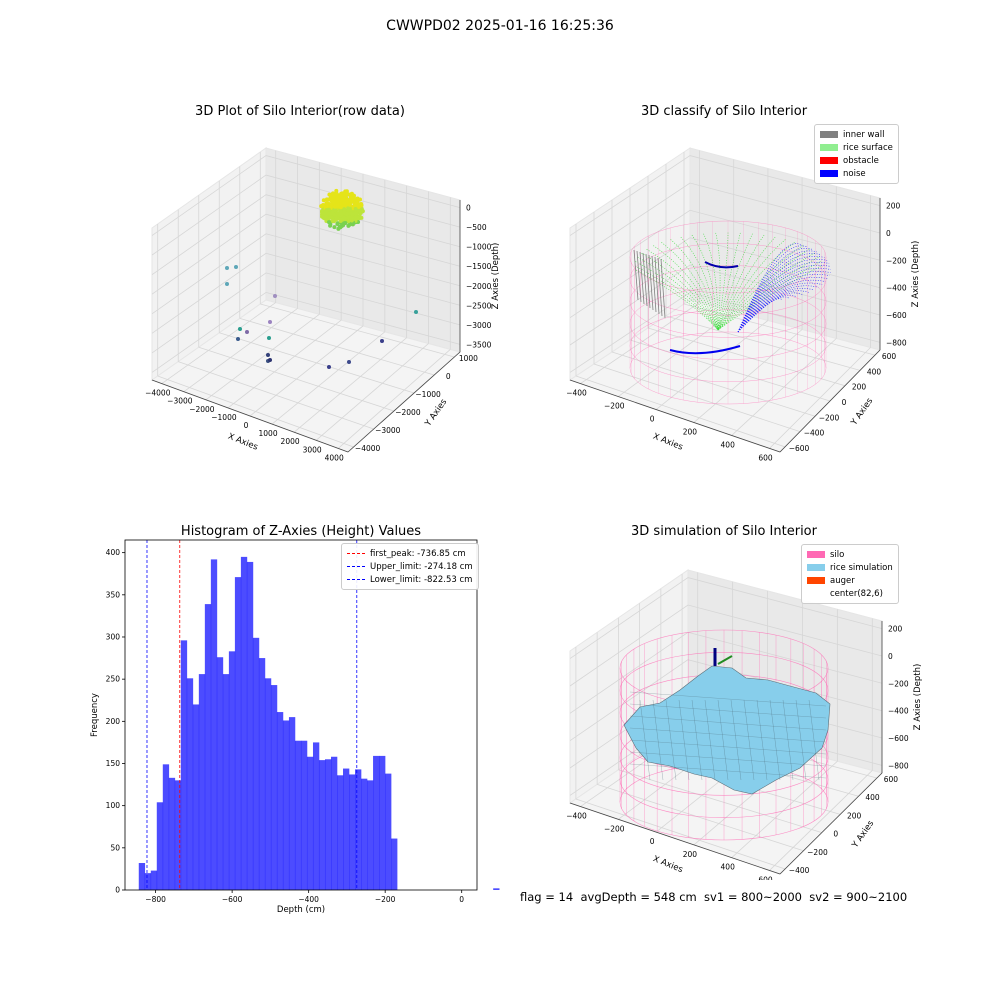 This screenshot has width=1000, height=1000. I want to click on sim-ytick: 0, so click(835, 834).